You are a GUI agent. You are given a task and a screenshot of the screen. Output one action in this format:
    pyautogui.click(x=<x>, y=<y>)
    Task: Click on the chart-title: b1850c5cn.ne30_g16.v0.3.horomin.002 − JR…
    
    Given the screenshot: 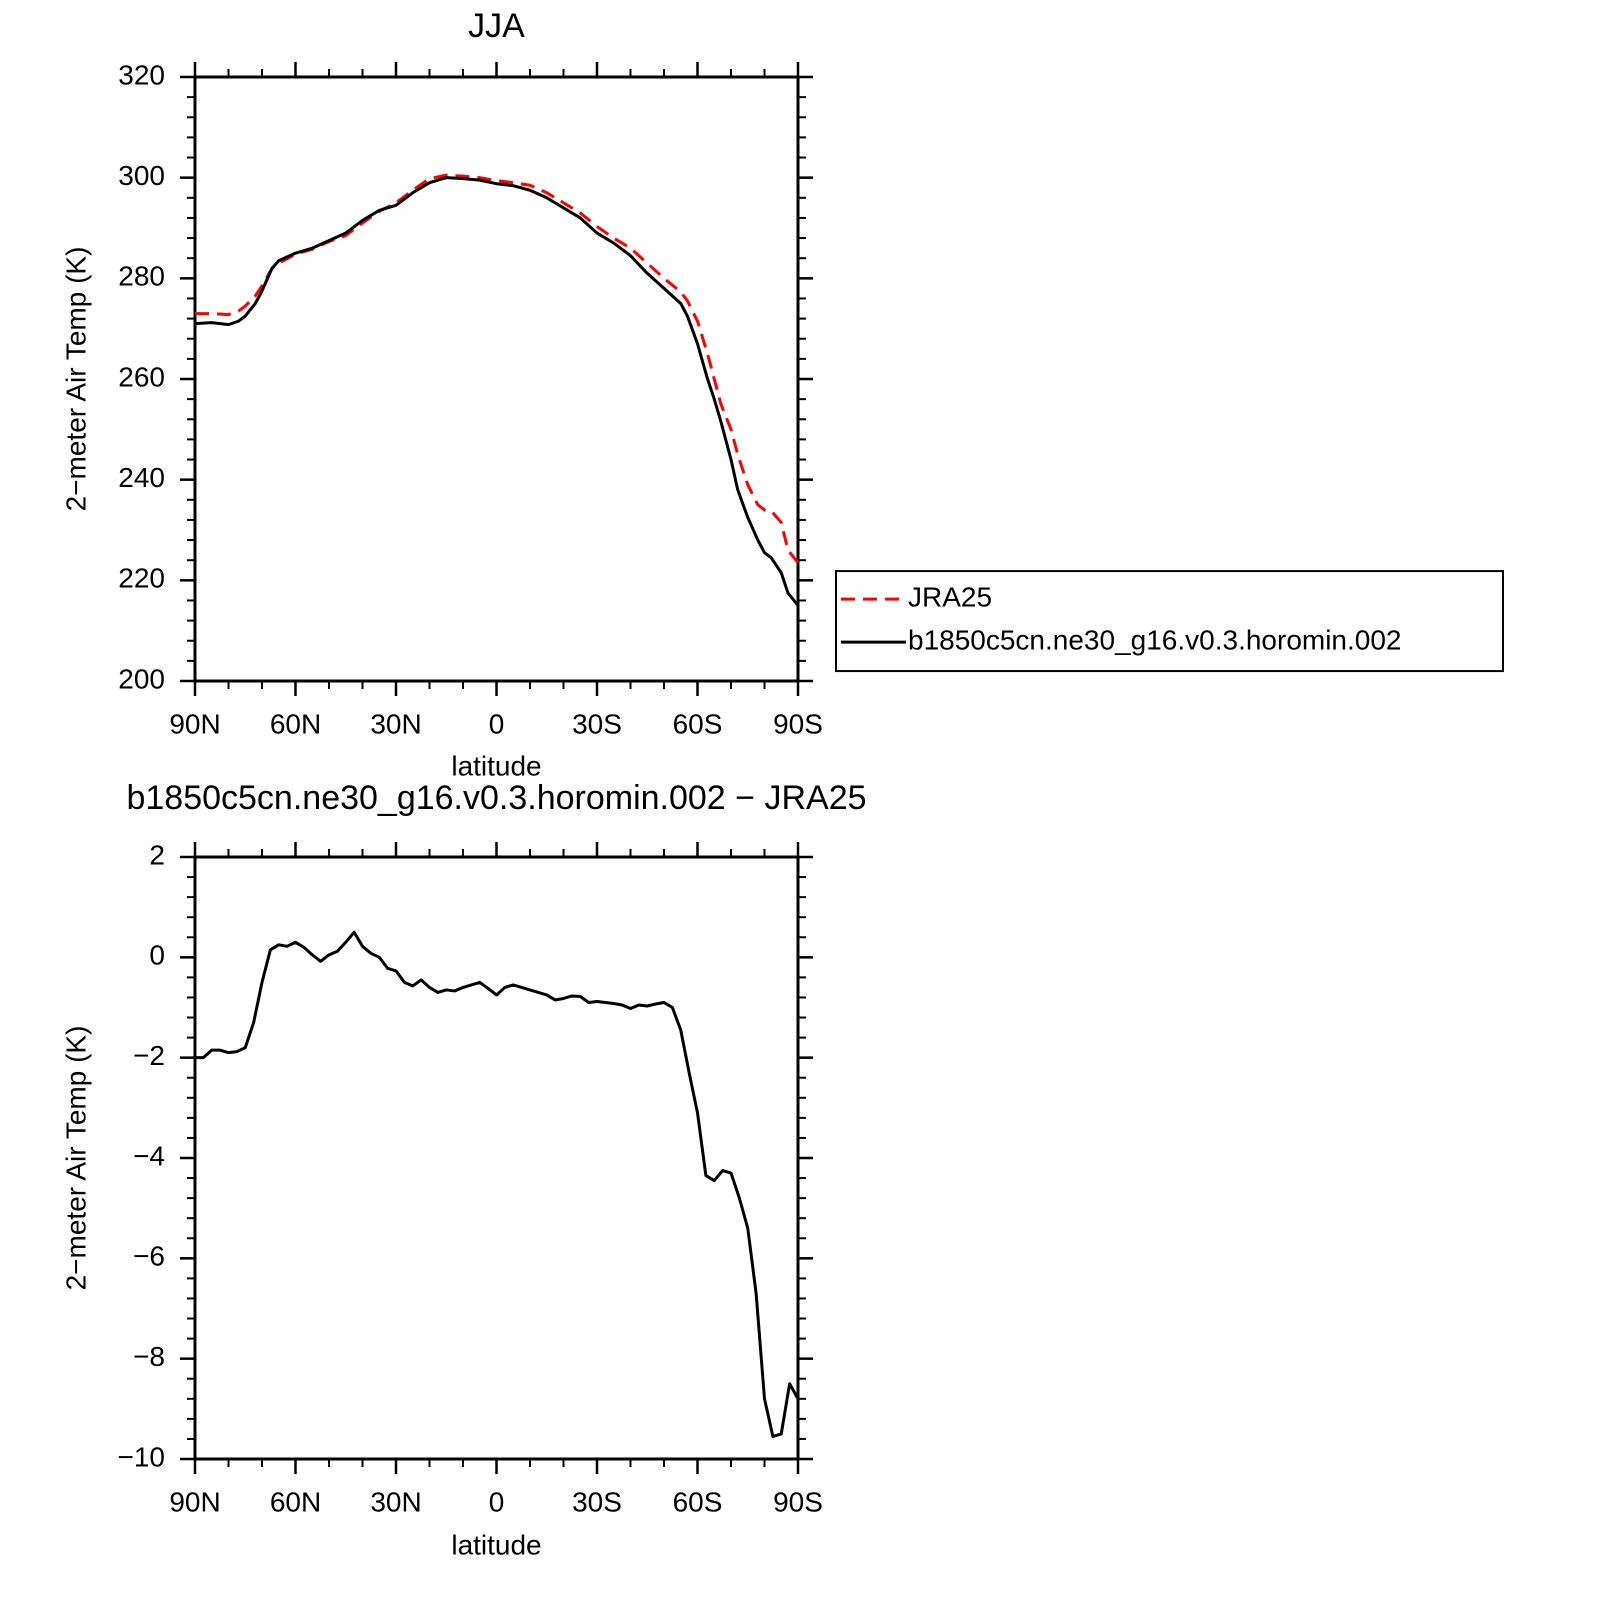 What is the action you would take?
    pyautogui.click(x=496, y=798)
    